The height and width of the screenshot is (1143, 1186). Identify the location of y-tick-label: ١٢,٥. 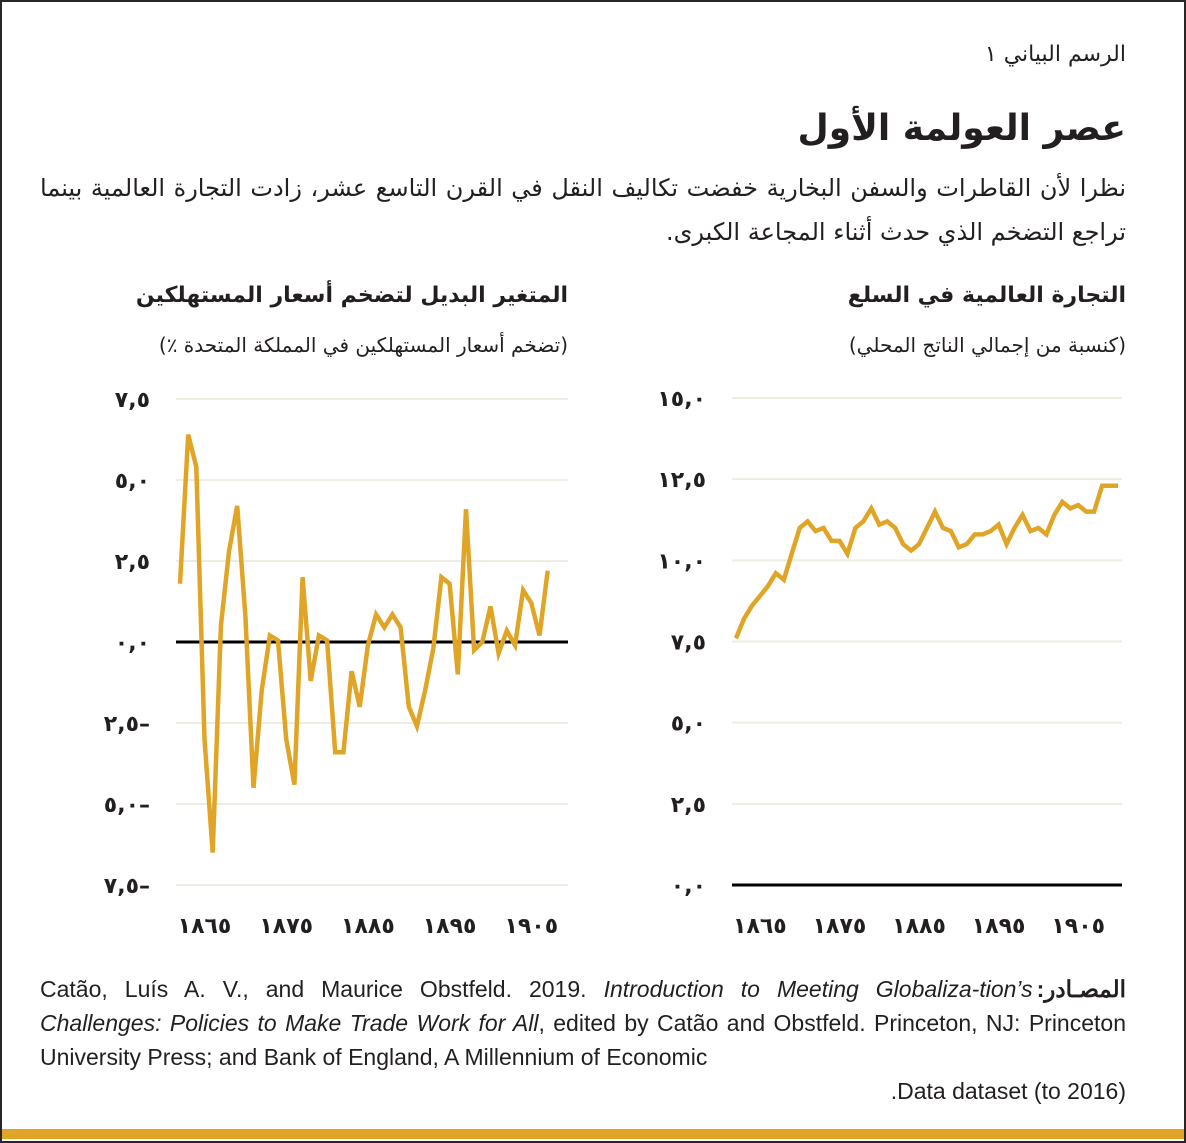
(681, 480).